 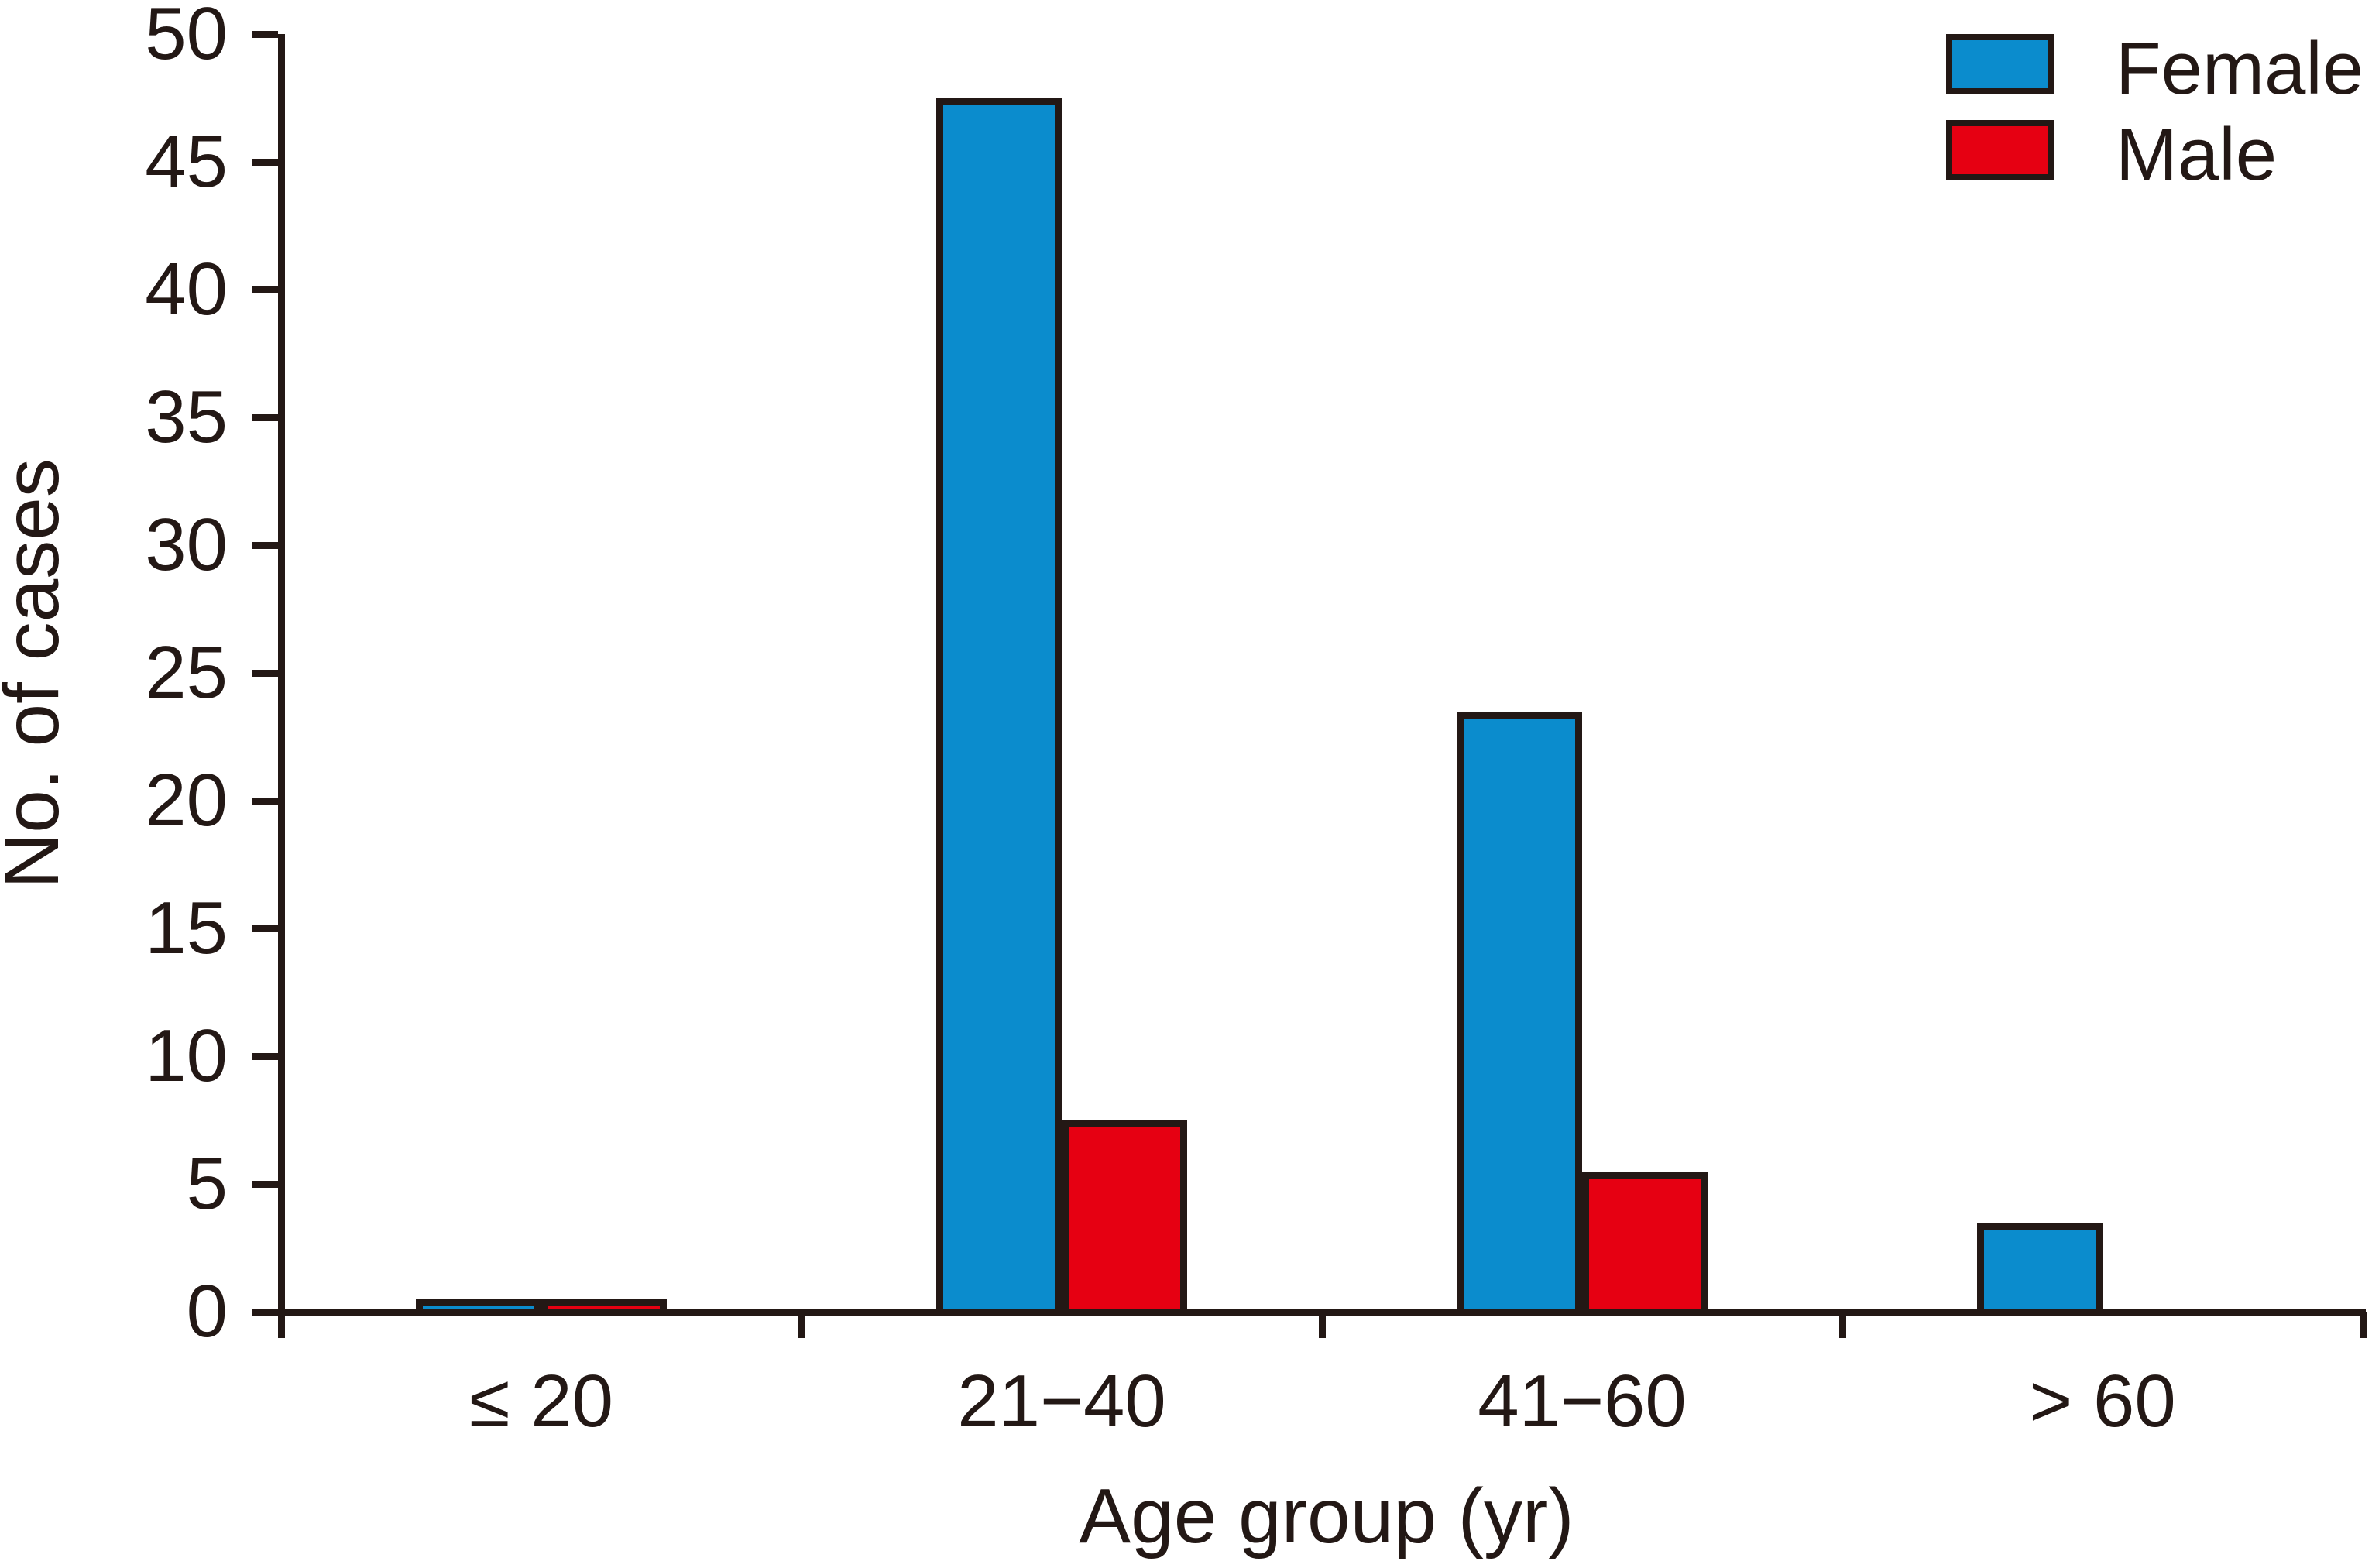 What do you see at coordinates (186, 289) in the screenshot?
I see `y-tick-label-40: 40` at bounding box center [186, 289].